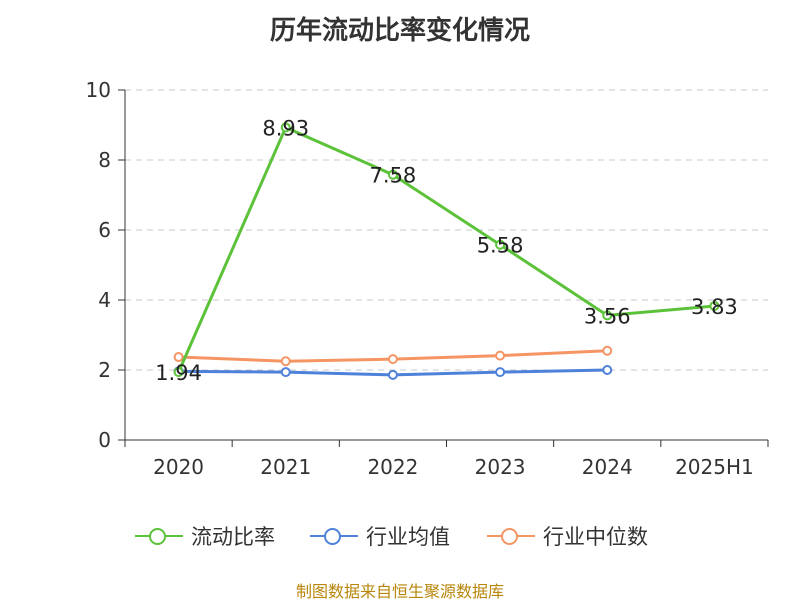  What do you see at coordinates (399, 591) in the screenshot?
I see `data-source-note: 制图数据来自恒生聚源数据库` at bounding box center [399, 591].